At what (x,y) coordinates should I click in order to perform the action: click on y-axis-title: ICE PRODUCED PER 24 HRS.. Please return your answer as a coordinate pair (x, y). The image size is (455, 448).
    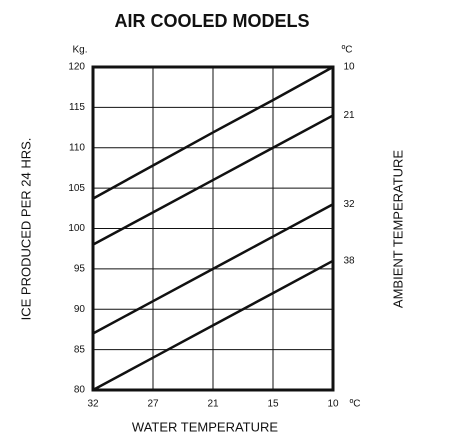
    Looking at the image, I should click on (25, 229).